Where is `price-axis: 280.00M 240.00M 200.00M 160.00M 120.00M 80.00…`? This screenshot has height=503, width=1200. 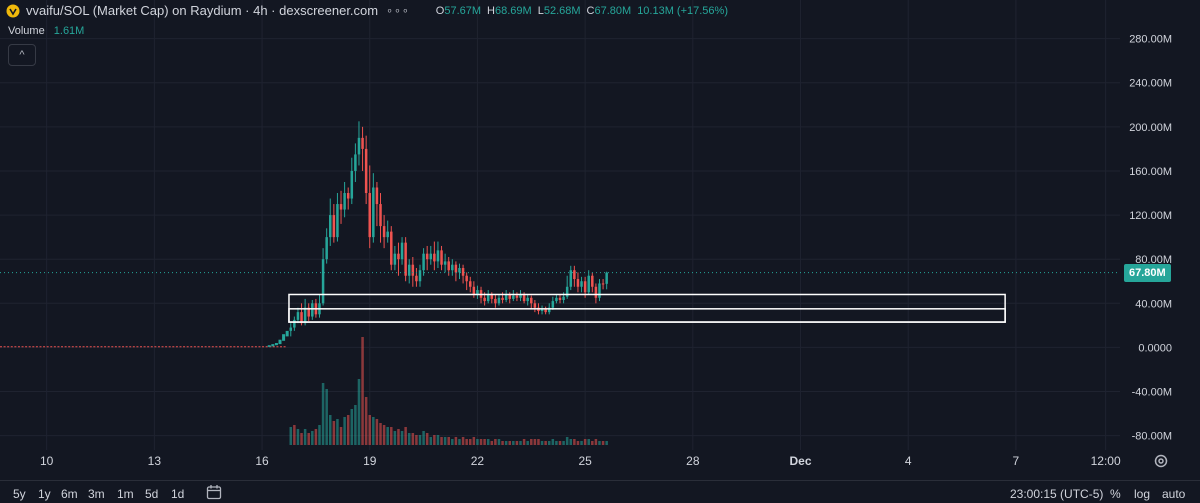 price-axis: 280.00M 240.00M 200.00M 160.00M 120.00M 80.00… is located at coordinates (1160, 225).